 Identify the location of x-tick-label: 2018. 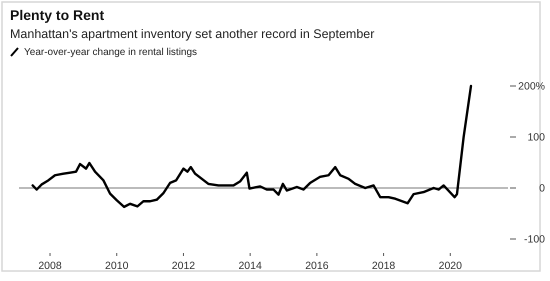
(384, 266).